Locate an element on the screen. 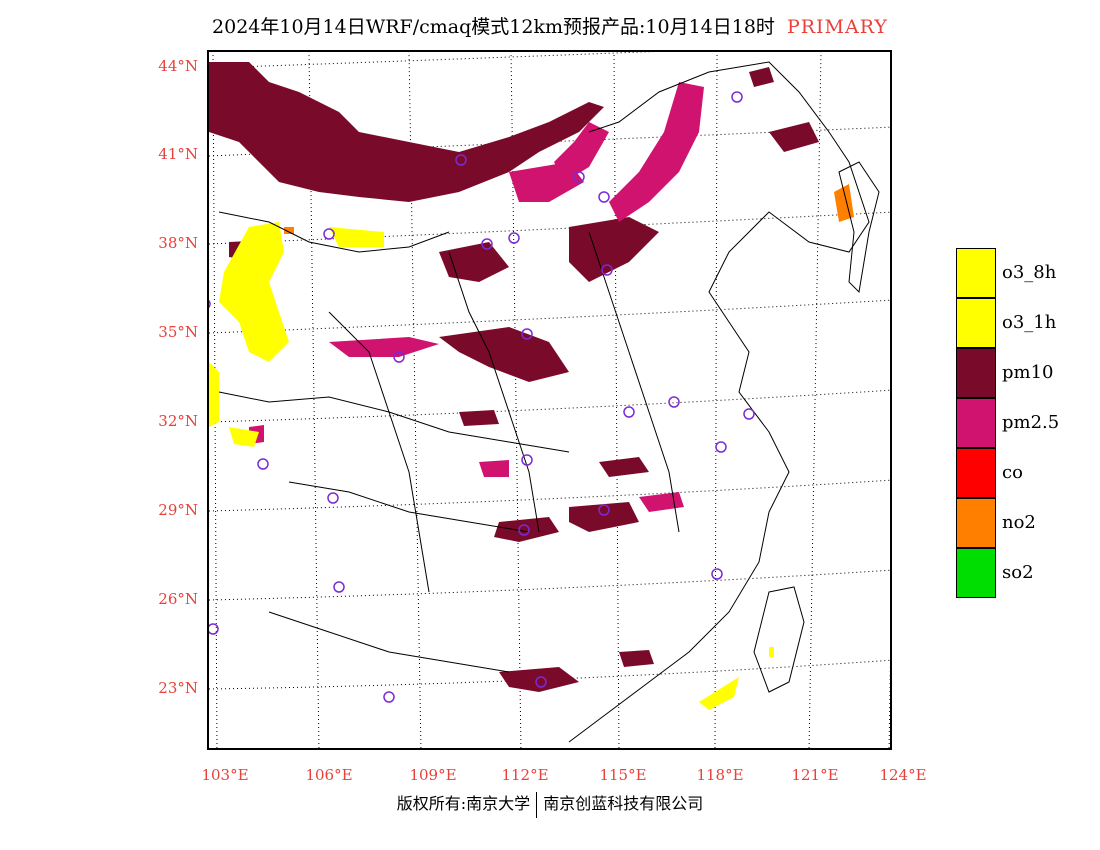  lat-label-32: 32°N is located at coordinates (178, 421).